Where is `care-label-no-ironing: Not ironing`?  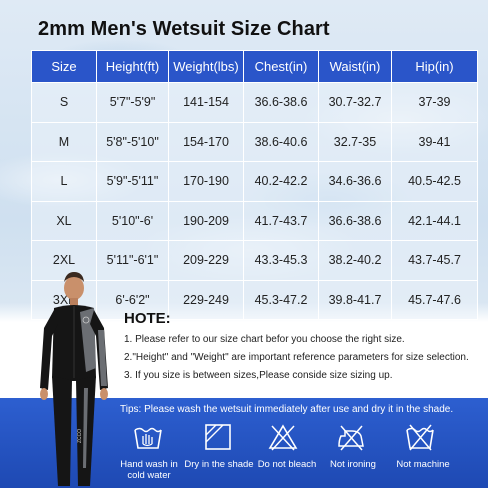 care-label-no-ironing: Not ironing is located at coordinates (353, 464).